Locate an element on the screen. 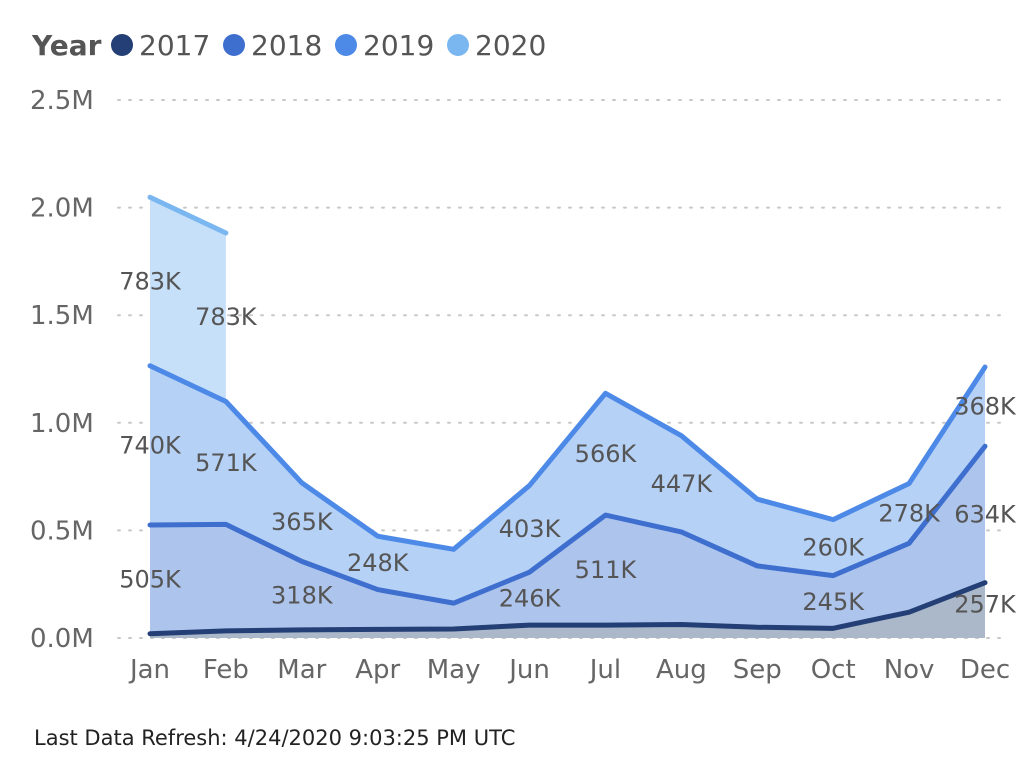 Image resolution: width=1028 pixels, height=770 pixels. legend-label-2019: 2019 is located at coordinates (398, 45).